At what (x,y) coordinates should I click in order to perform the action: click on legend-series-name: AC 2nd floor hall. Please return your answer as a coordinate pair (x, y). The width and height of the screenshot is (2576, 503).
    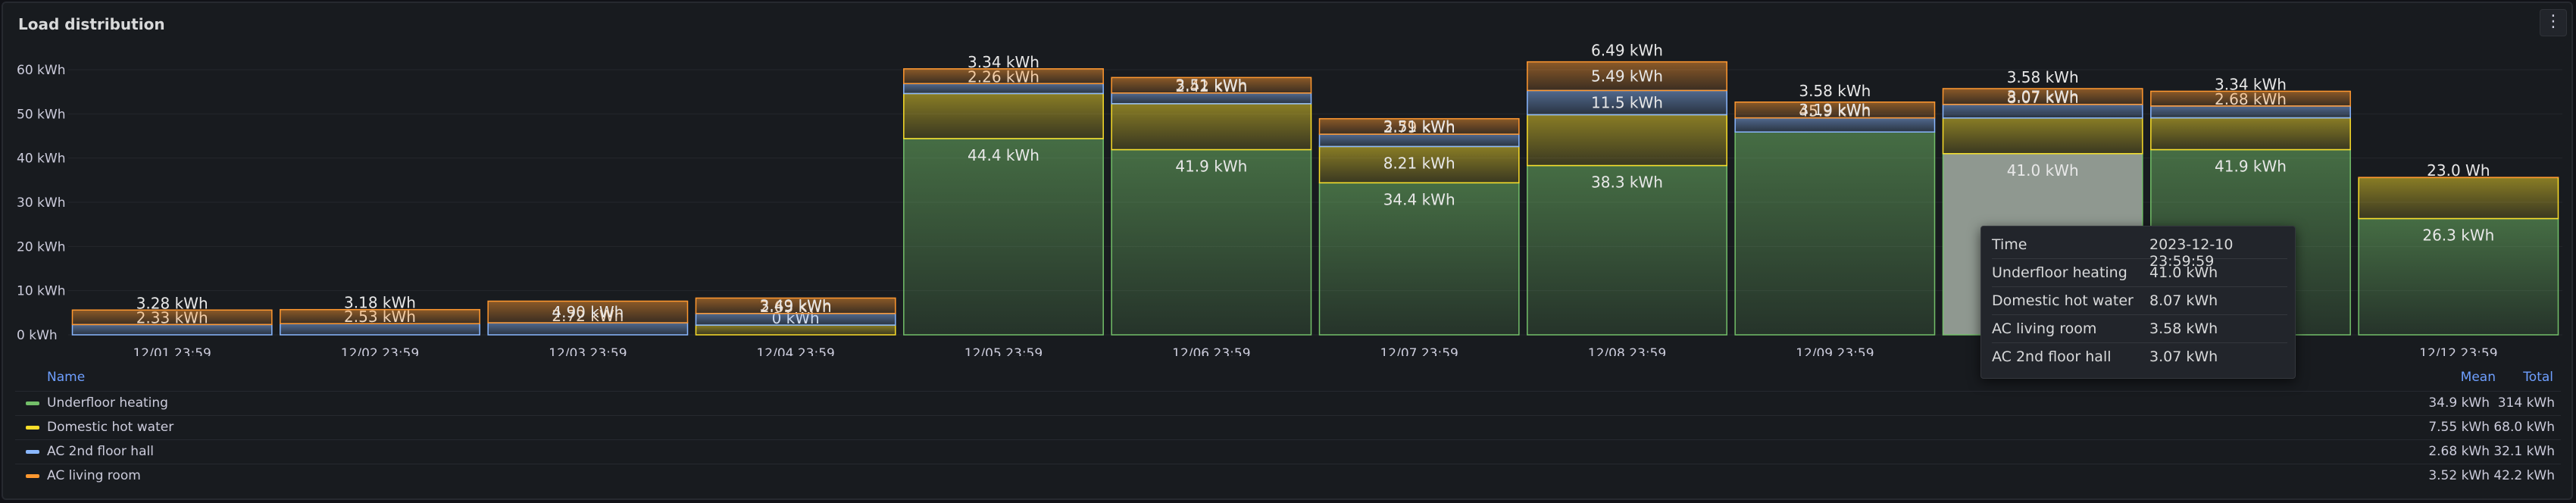
    Looking at the image, I should click on (100, 451).